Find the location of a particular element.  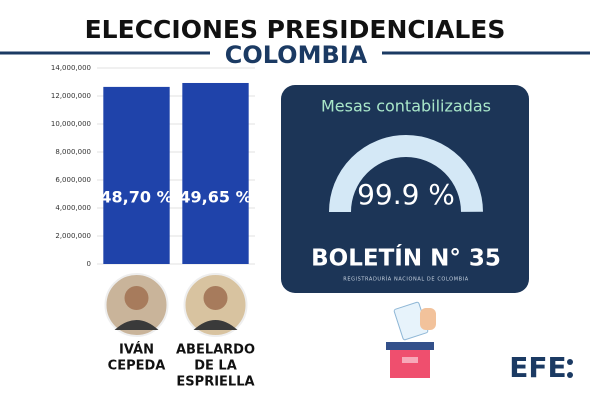

y-tick-label: 4,000,000 is located at coordinates (73, 208).